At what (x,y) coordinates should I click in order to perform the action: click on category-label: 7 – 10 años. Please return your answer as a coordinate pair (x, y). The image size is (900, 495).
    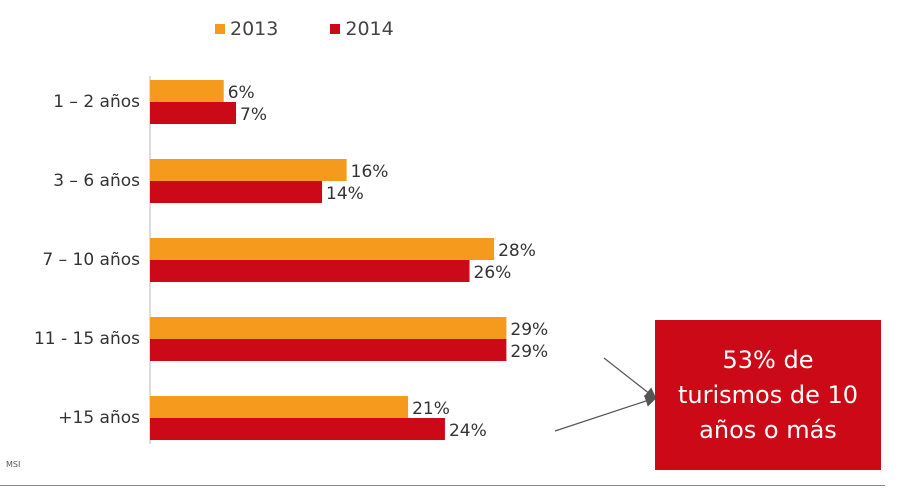
    Looking at the image, I should click on (91, 260).